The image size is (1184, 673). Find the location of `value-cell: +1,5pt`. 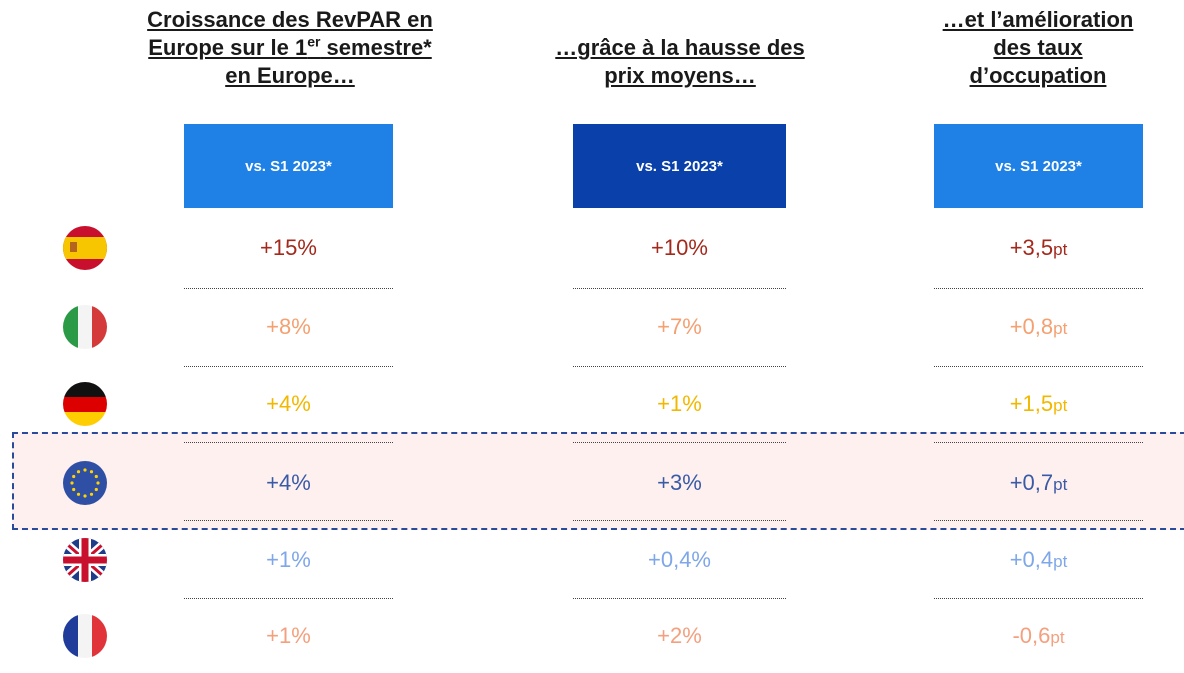

value-cell: +1,5pt is located at coordinates (1038, 404).